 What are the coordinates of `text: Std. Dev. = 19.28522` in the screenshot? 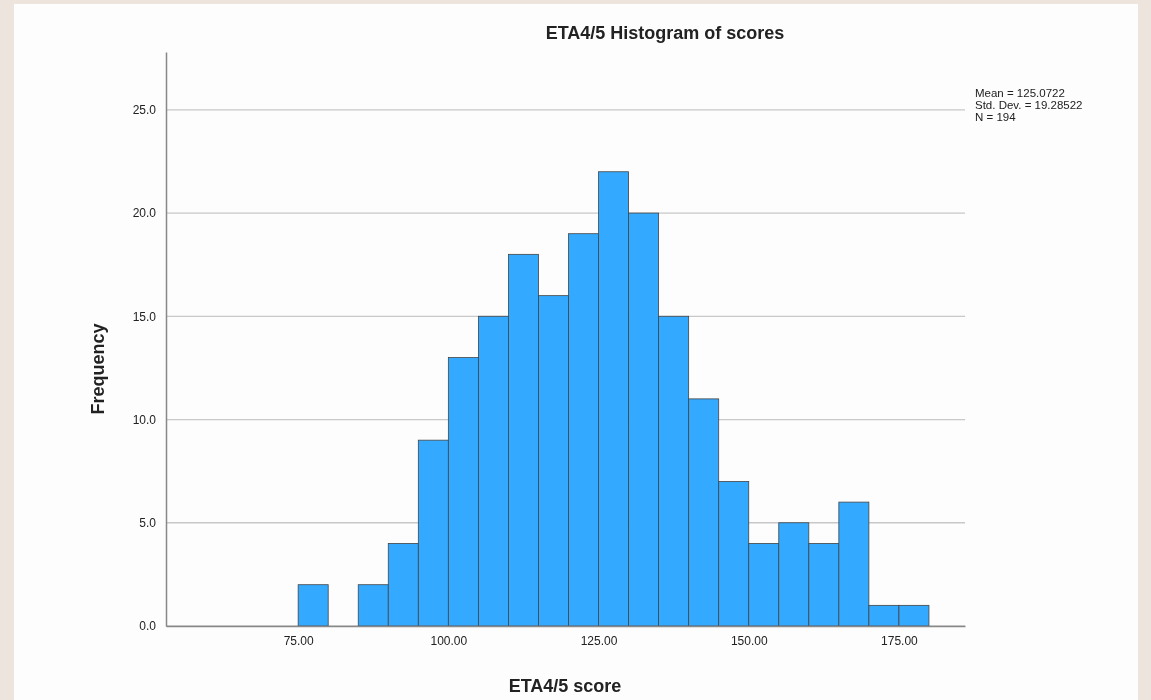 It's located at (1029, 105).